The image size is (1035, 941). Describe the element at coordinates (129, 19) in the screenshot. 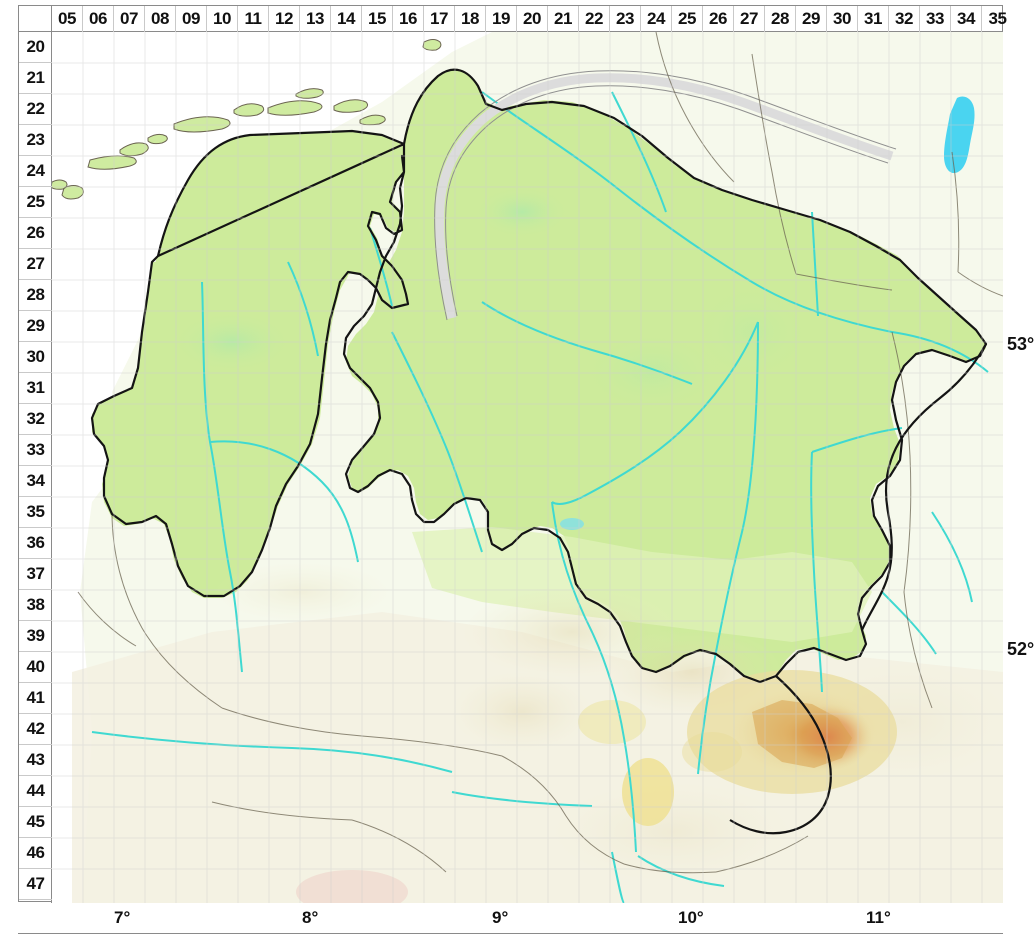

I see `col-label-07: 07` at that location.